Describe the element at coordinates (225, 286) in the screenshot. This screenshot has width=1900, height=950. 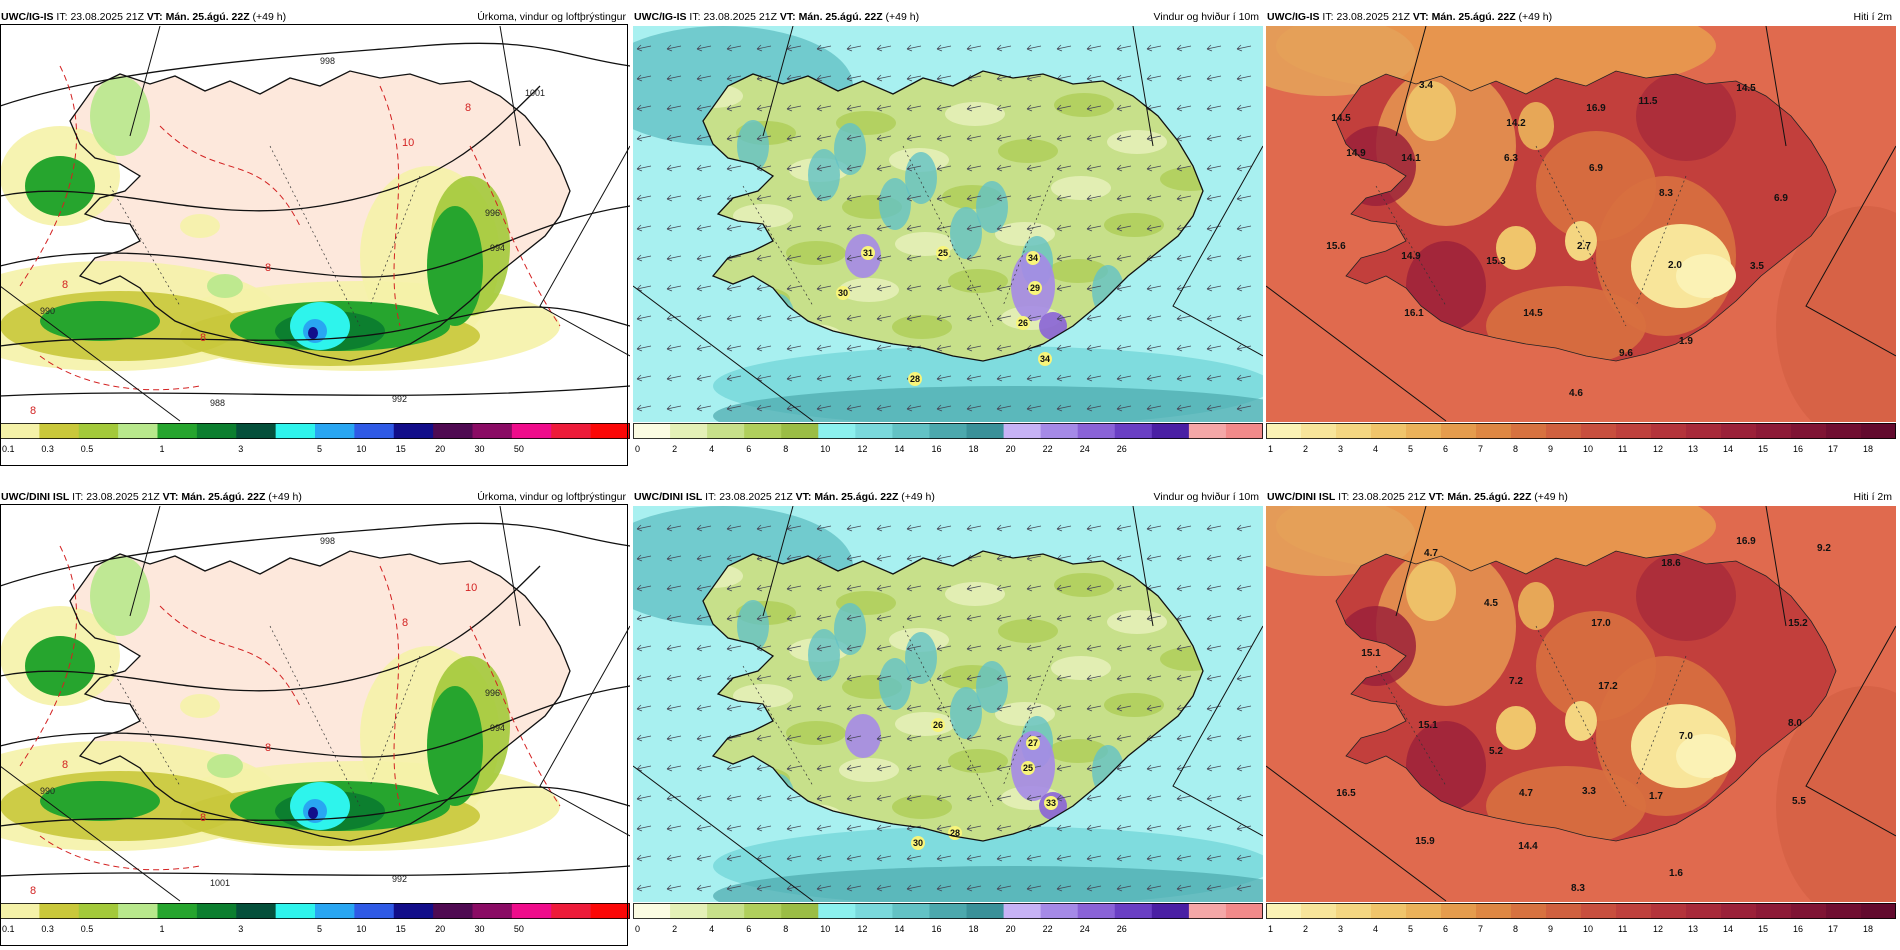
I see `precip-area` at that location.